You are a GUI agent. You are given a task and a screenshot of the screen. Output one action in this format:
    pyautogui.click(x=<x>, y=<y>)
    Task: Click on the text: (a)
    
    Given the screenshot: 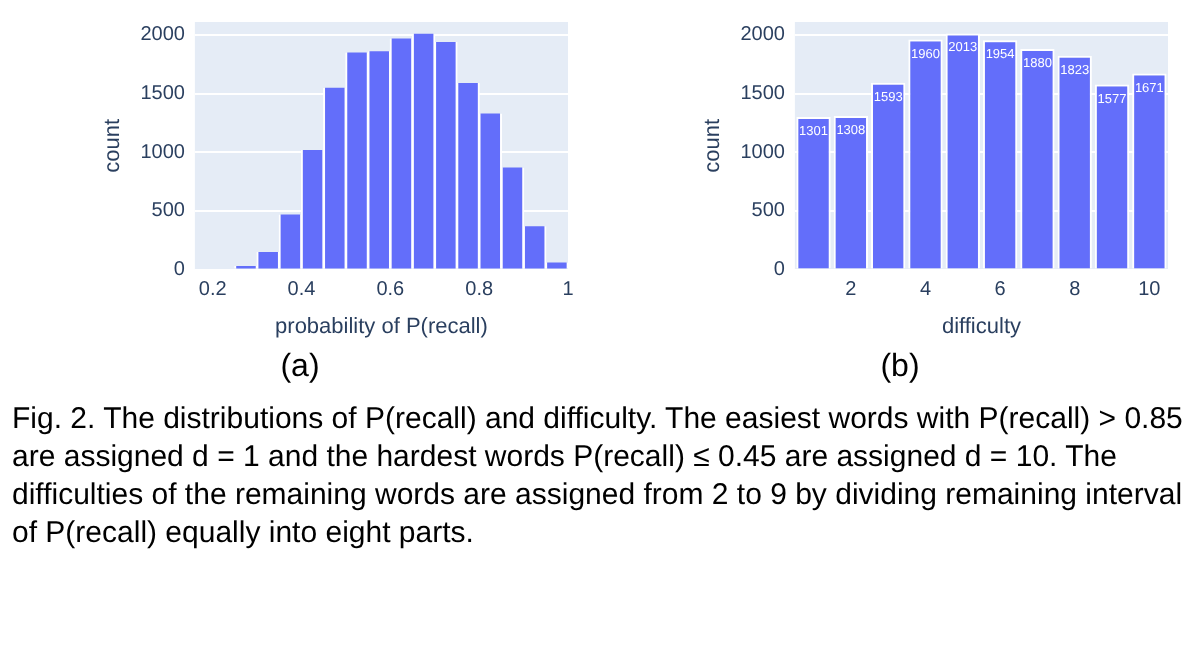 What is the action you would take?
    pyautogui.click(x=300, y=368)
    